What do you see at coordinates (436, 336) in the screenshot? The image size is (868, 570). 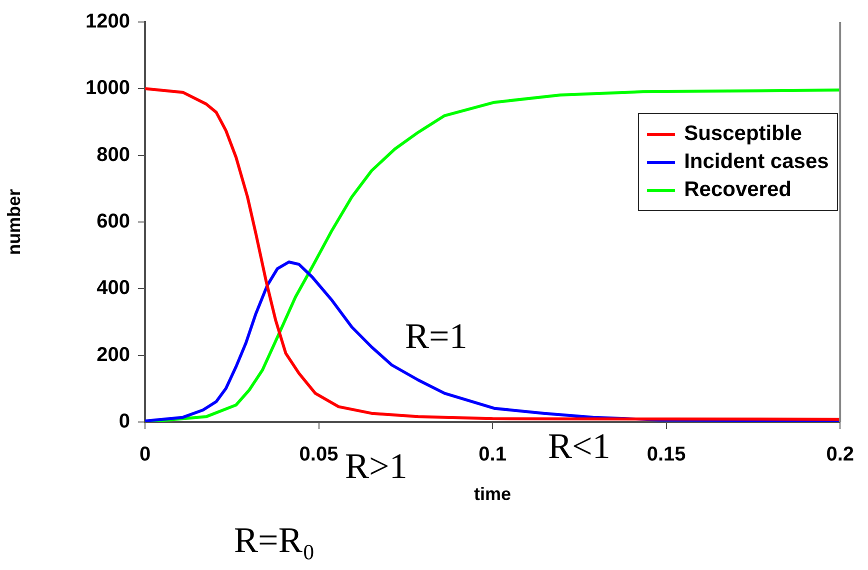 I see `annotation: R=1` at bounding box center [436, 336].